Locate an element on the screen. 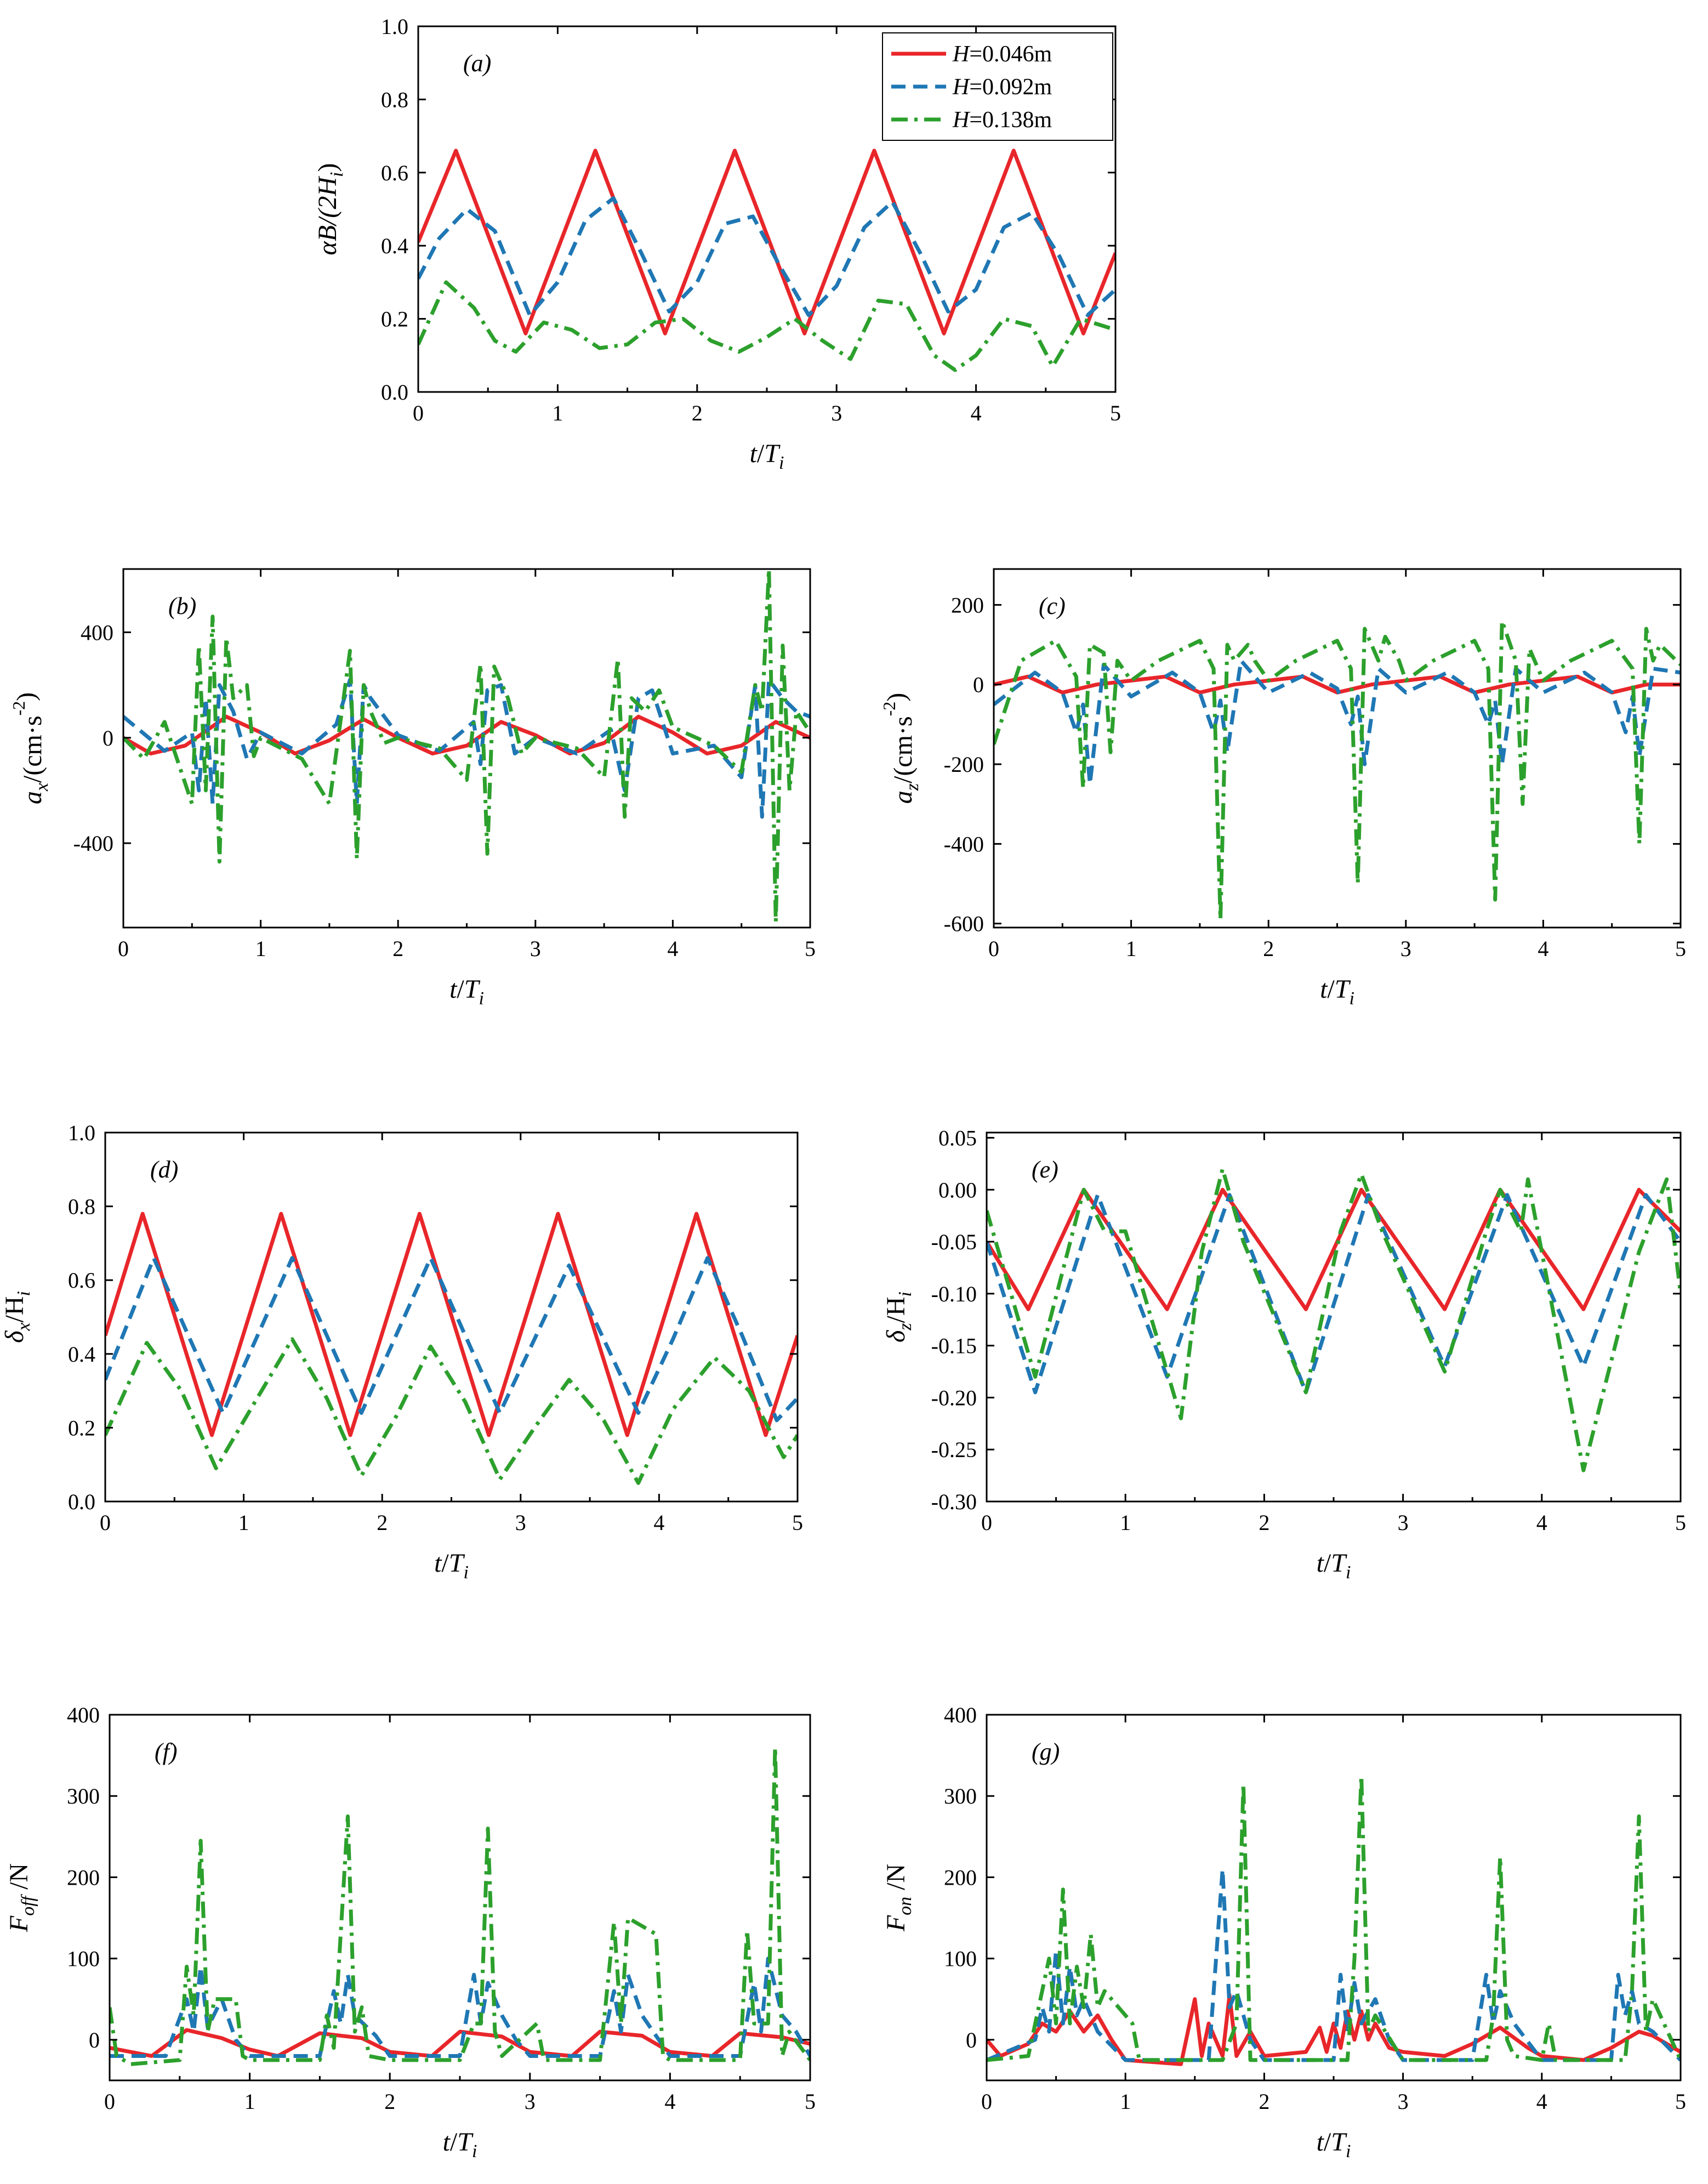 Image resolution: width=1708 pixels, height=2184 pixels. x-tick-label-c: 1 is located at coordinates (1131, 949).